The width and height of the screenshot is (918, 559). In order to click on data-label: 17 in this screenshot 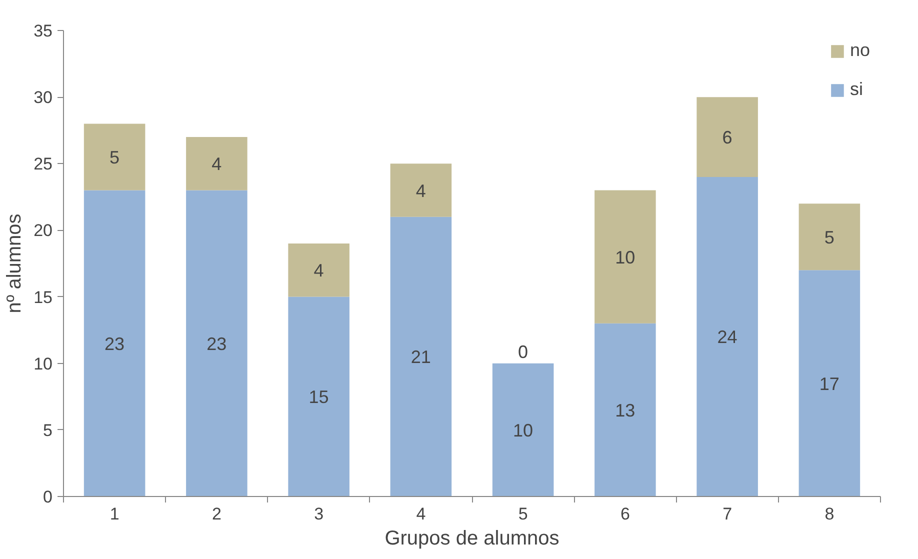, I will do `click(829, 384)`.